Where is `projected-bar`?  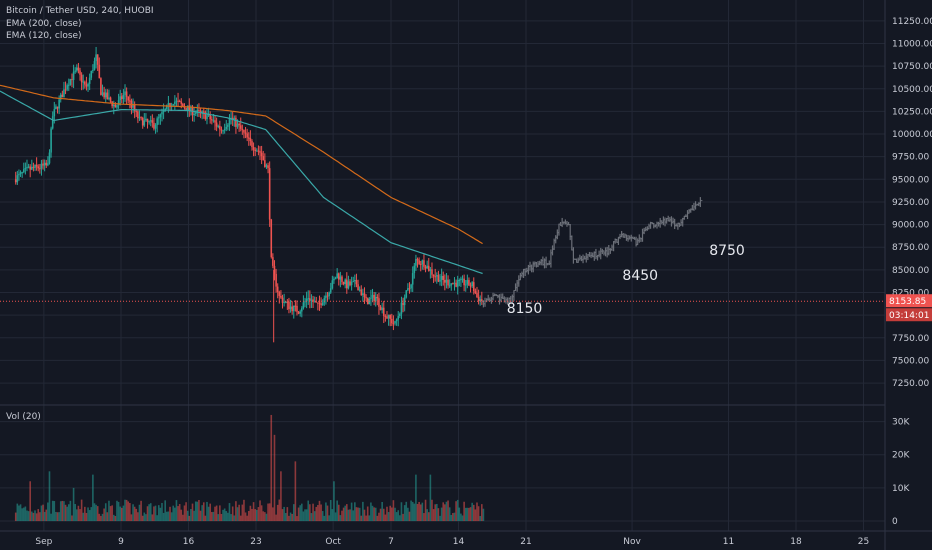 projected-bar is located at coordinates (700, 202).